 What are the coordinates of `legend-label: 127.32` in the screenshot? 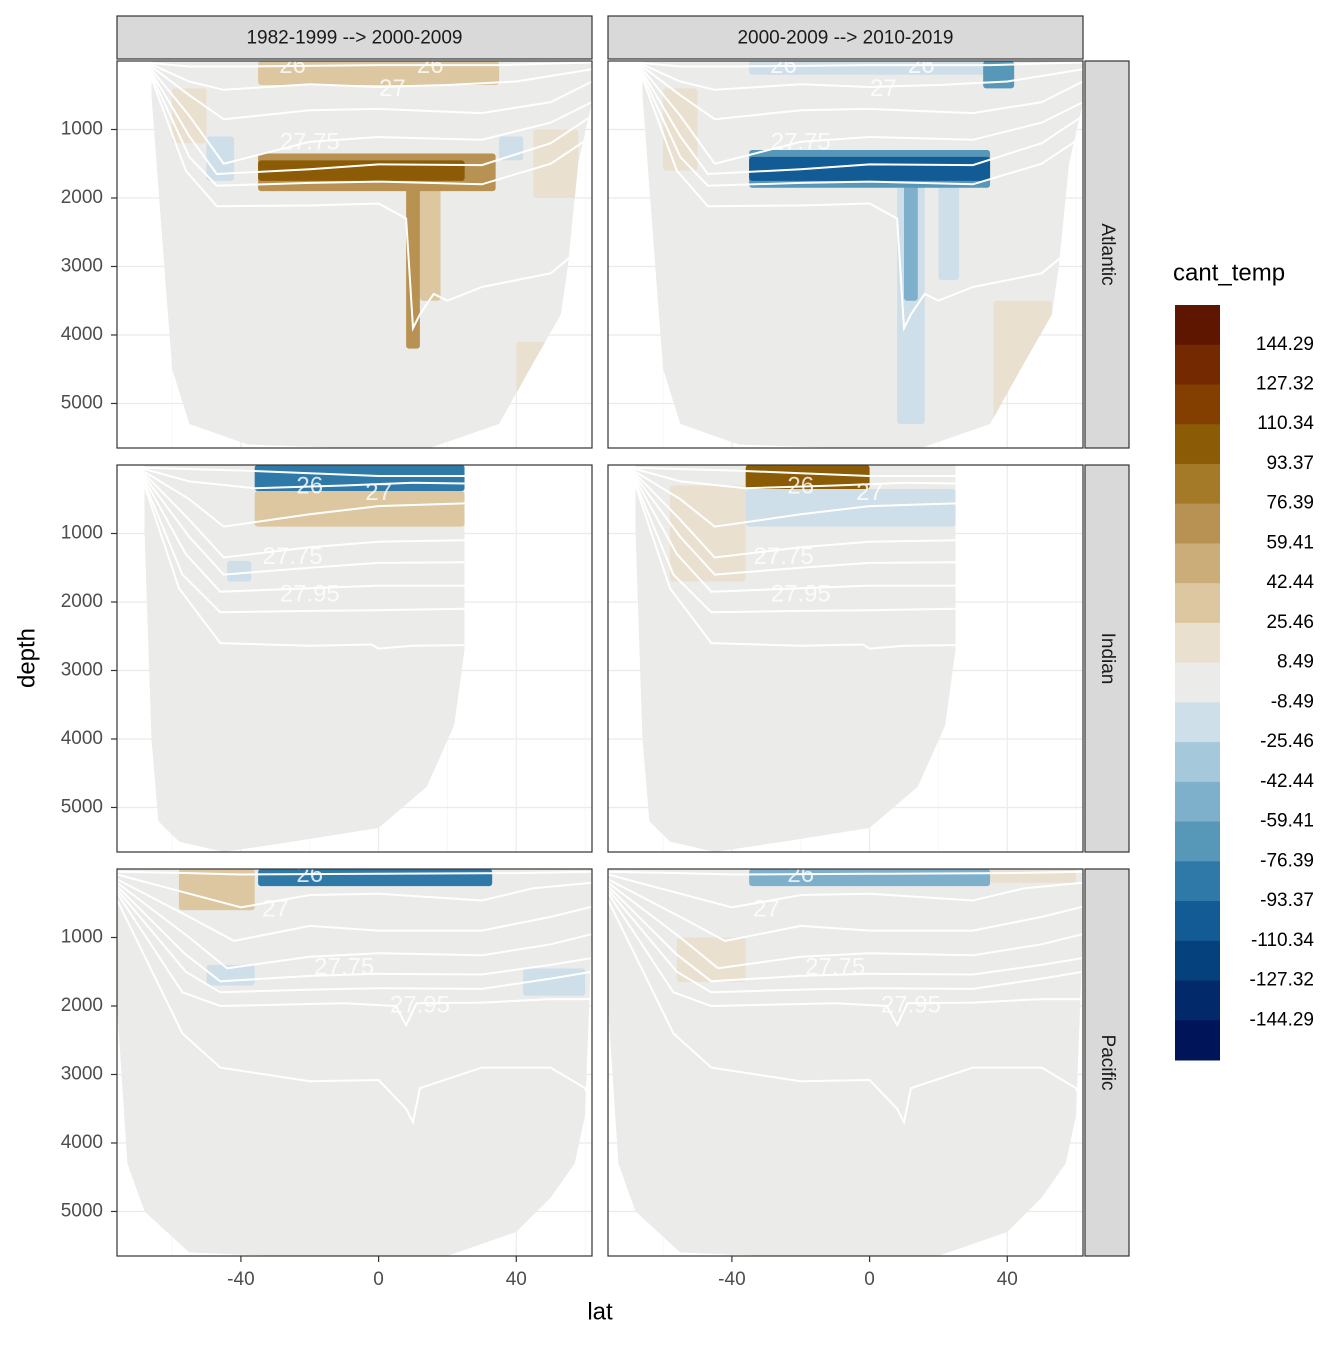 It's located at (1285, 383).